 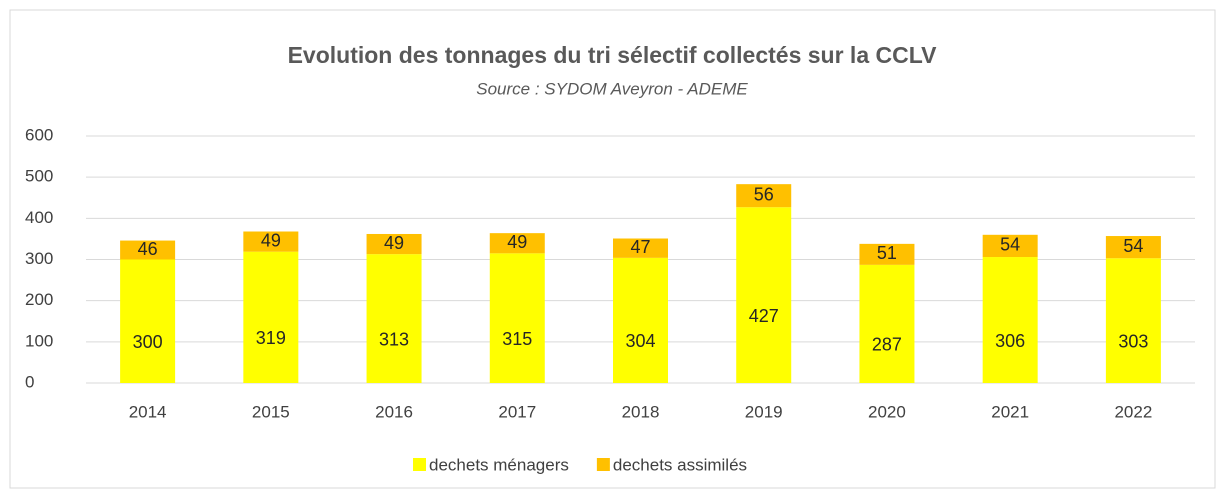 I want to click on y-tick-label: 500, so click(x=39, y=176).